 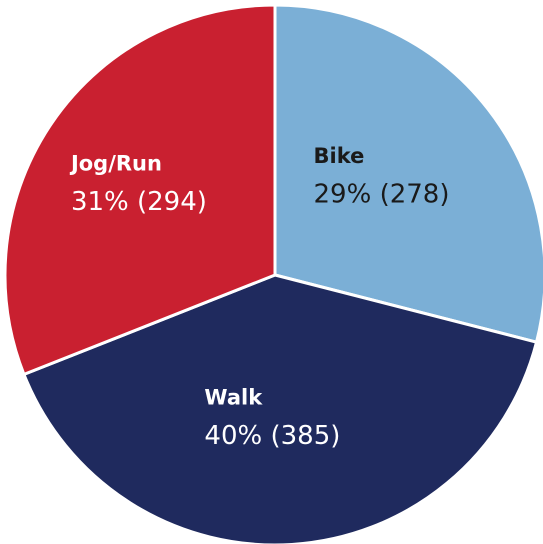 What do you see at coordinates (382, 195) in the screenshot?
I see `value-label: 29% (278)` at bounding box center [382, 195].